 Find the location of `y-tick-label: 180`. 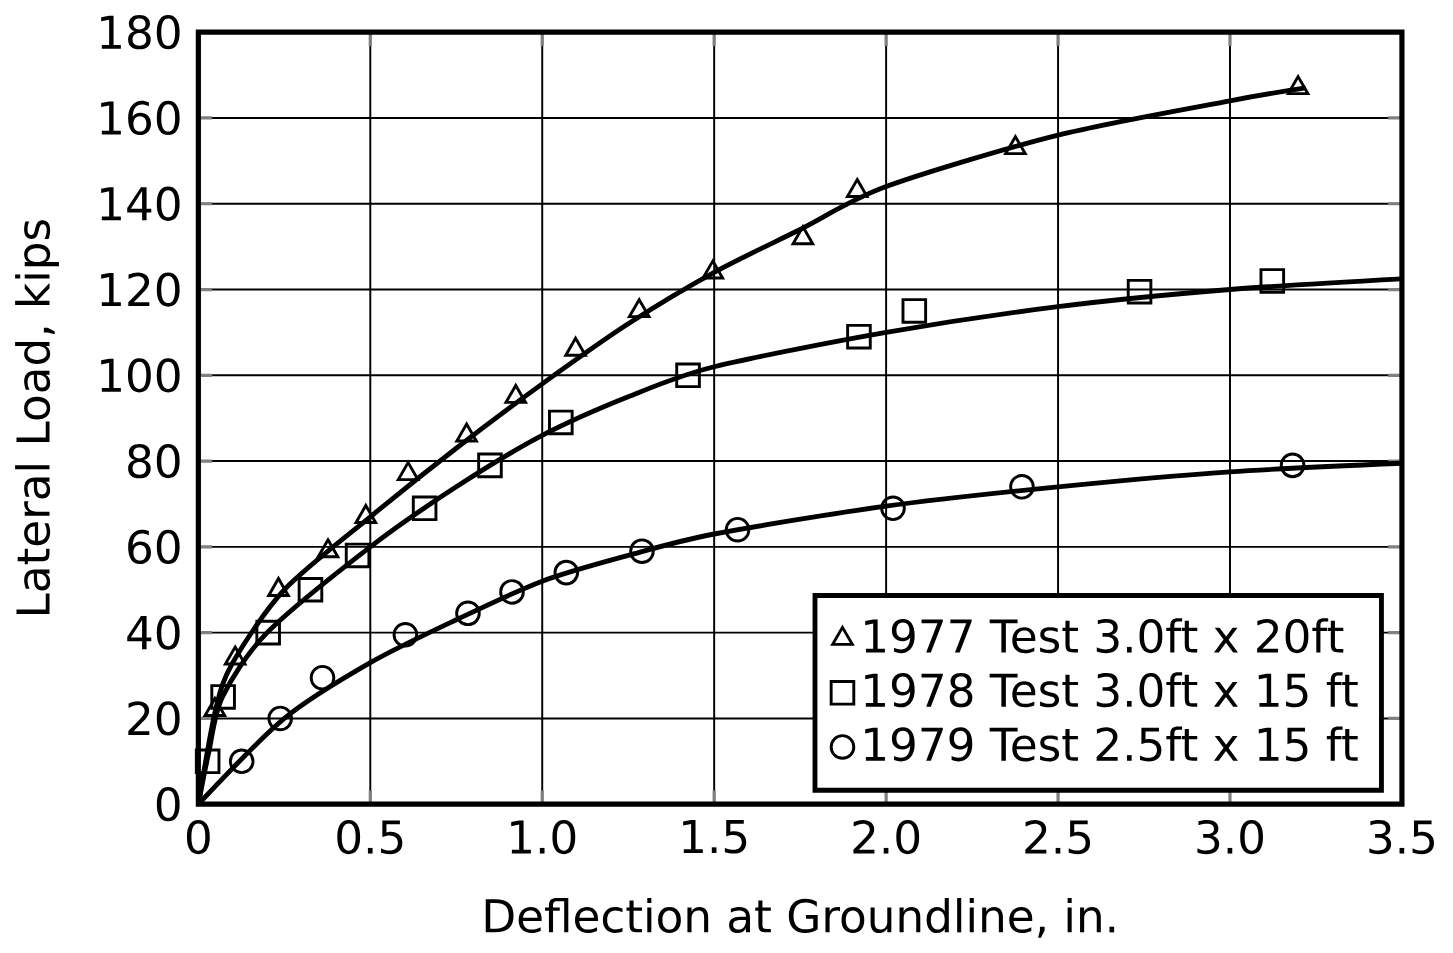

y-tick-label: 180 is located at coordinates (140, 32).